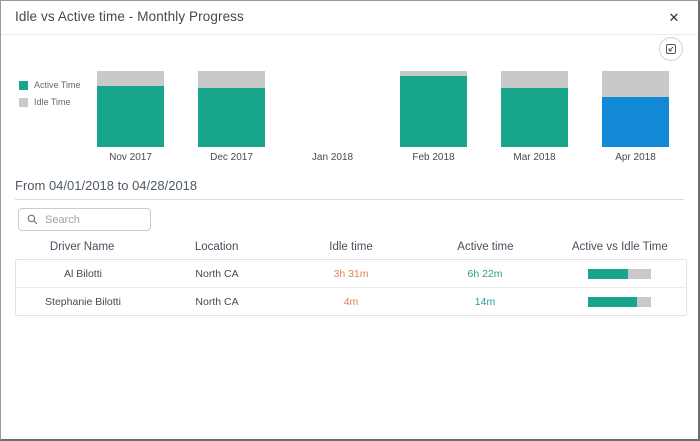  What do you see at coordinates (332, 157) in the screenshot?
I see `bar-category-label: Jan 2018` at bounding box center [332, 157].